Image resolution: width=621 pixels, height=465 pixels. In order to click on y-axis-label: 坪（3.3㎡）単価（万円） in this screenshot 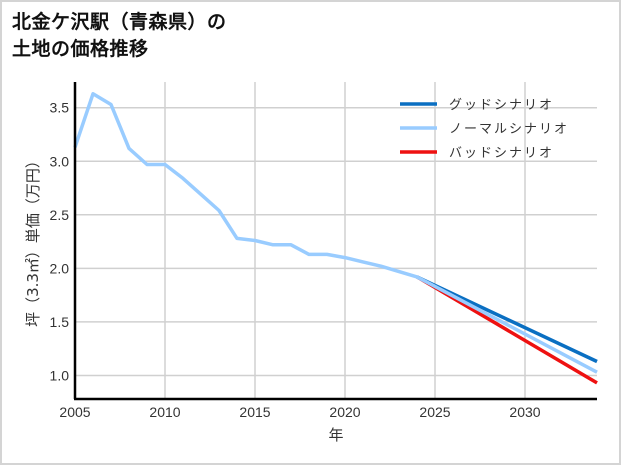, I will do `click(33, 240)`.